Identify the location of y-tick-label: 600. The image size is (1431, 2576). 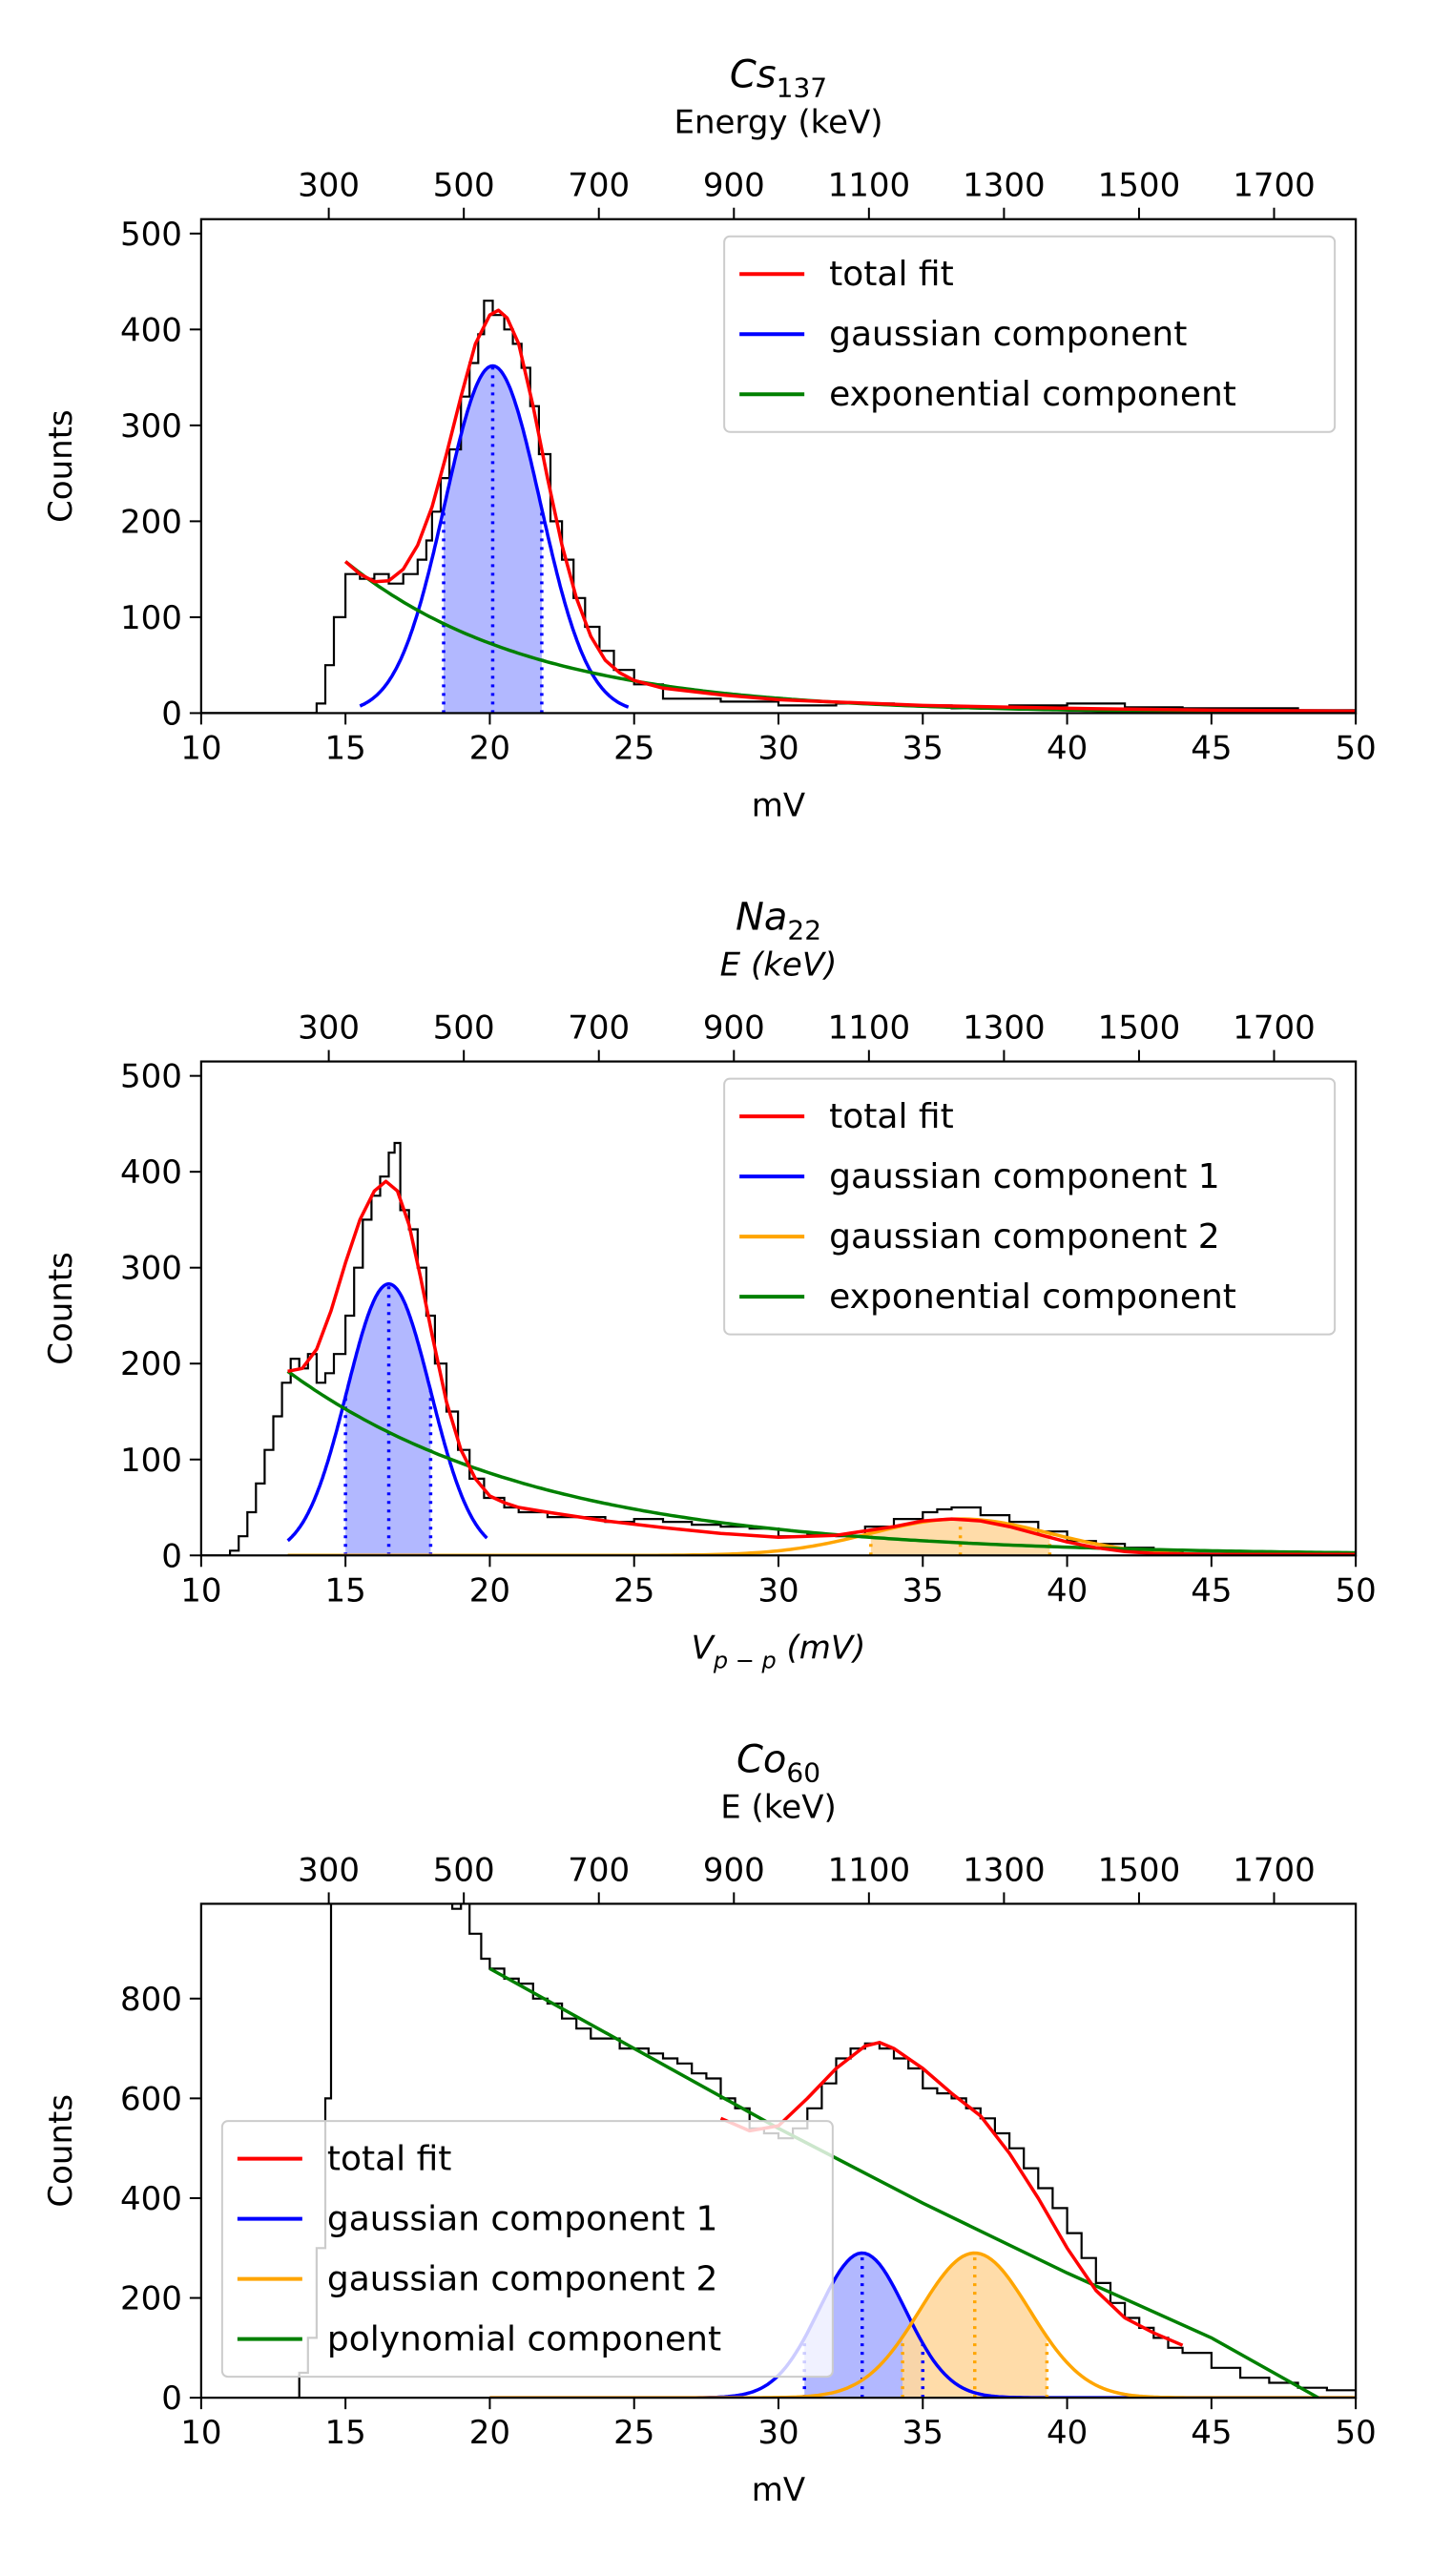
(151, 2099).